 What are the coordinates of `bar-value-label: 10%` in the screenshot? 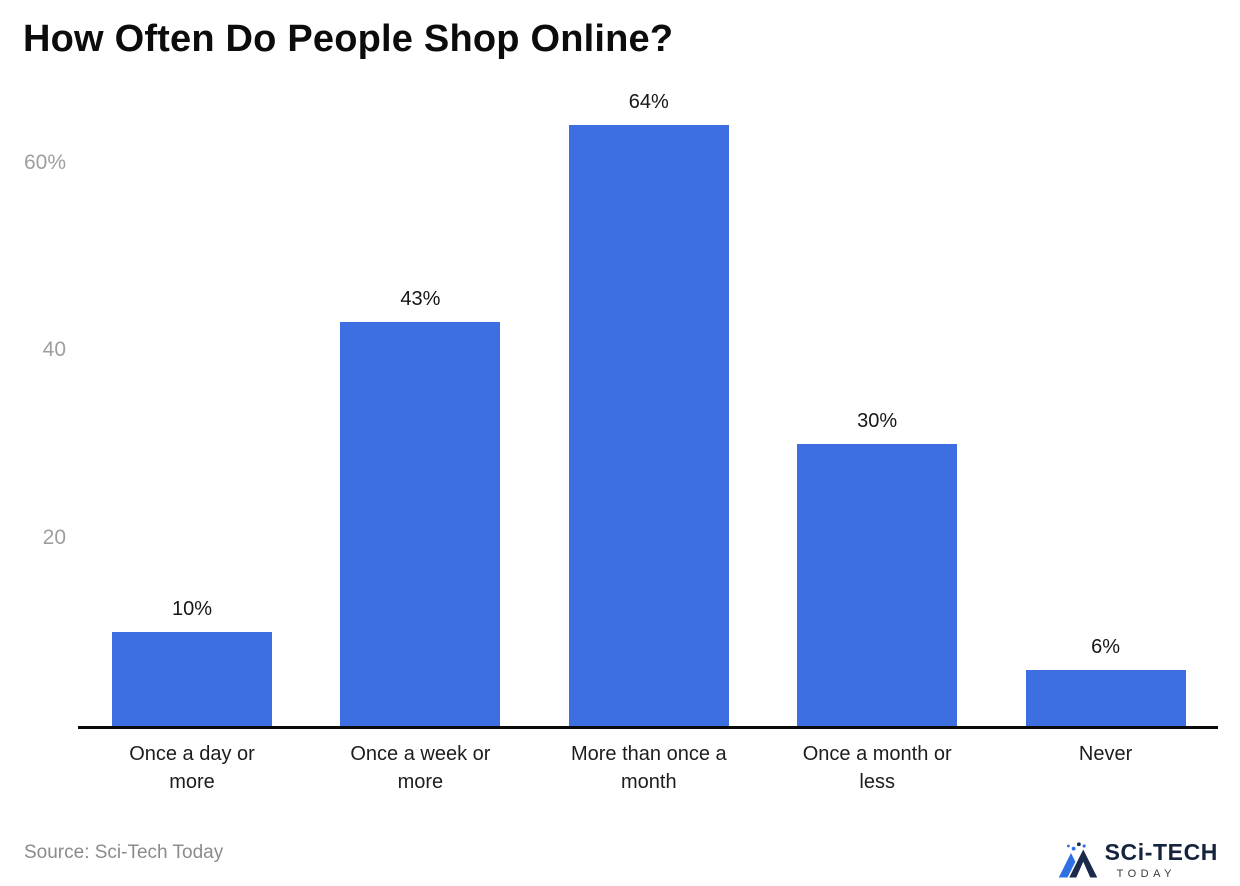 It's located at (192, 609).